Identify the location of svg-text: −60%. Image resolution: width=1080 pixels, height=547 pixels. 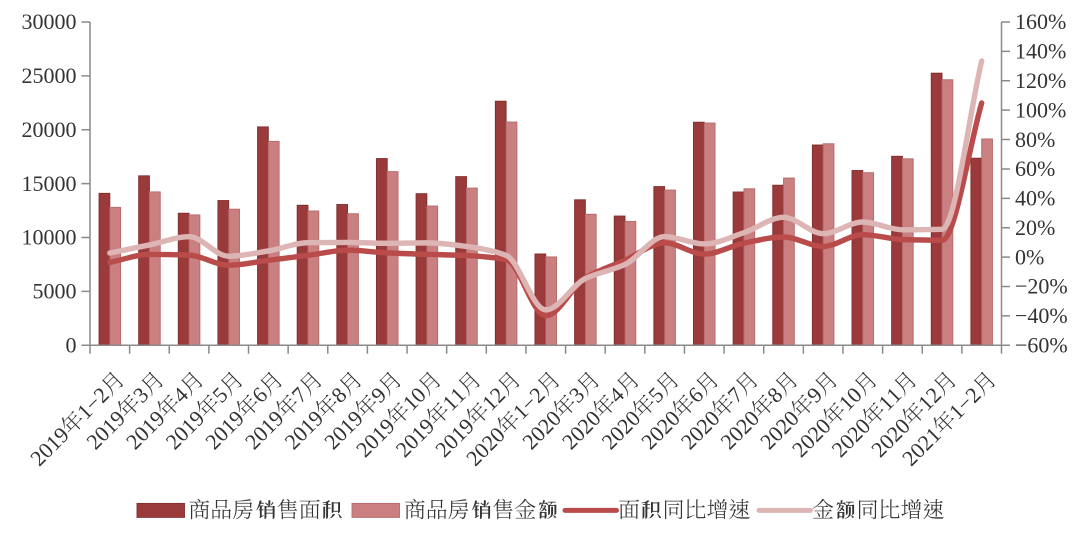
(1041, 345).